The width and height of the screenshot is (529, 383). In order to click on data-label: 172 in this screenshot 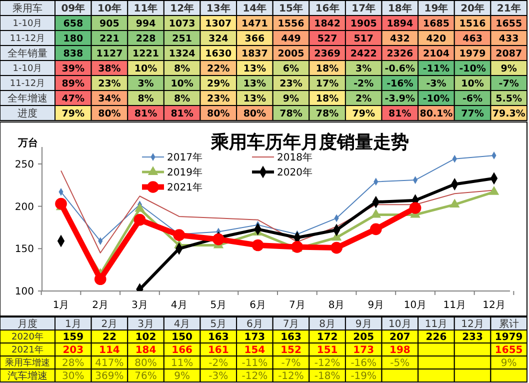, I will do `click(327, 337)`.